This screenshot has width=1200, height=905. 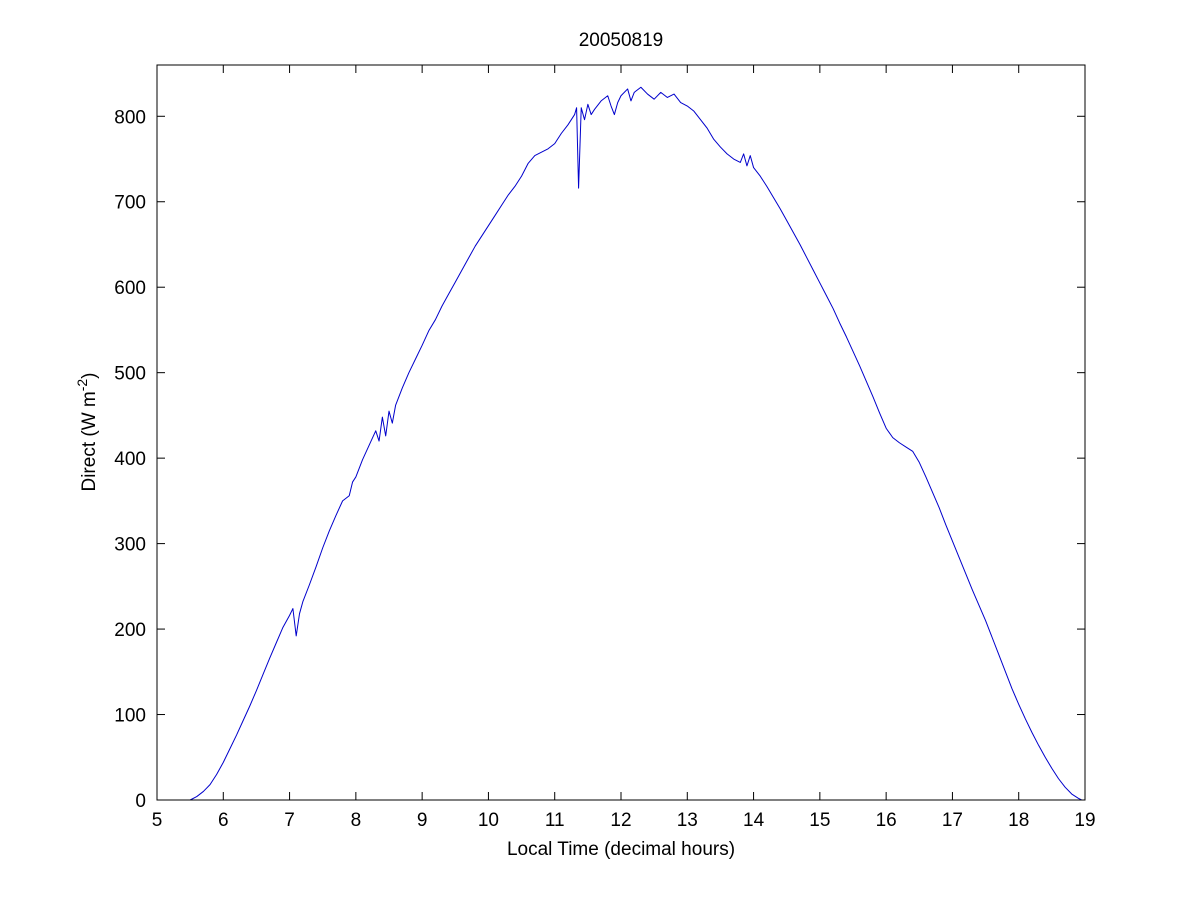 What do you see at coordinates (886, 820) in the screenshot?
I see `x-tick-label: 16` at bounding box center [886, 820].